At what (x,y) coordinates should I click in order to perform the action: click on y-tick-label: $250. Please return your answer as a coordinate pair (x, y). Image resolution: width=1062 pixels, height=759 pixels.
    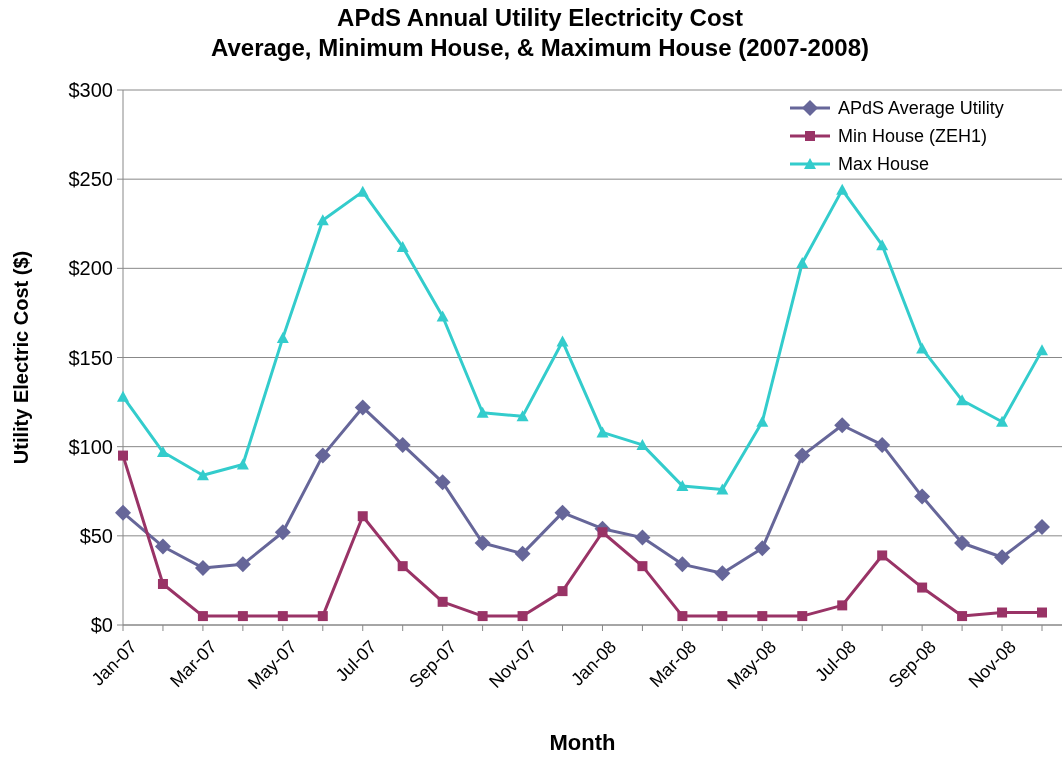
    Looking at the image, I should click on (90, 179).